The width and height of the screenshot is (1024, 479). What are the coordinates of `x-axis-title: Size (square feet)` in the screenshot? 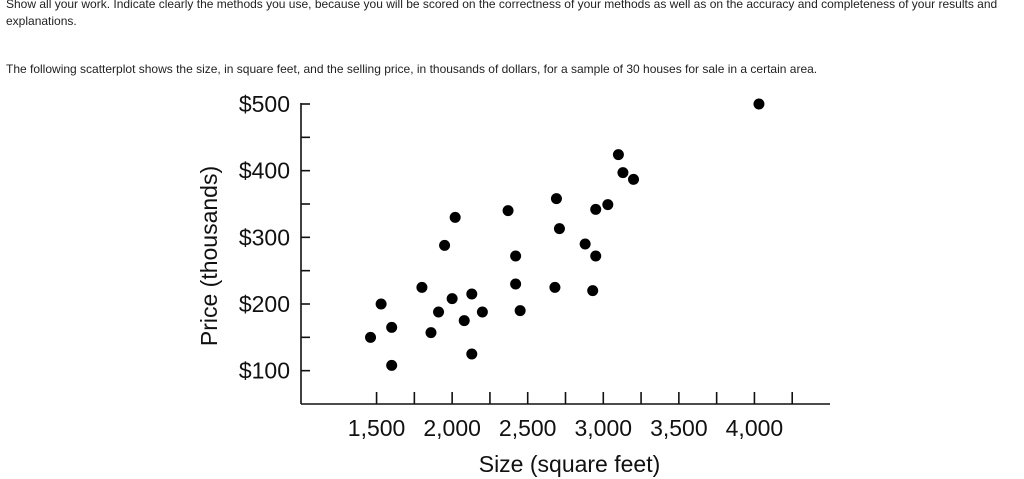 It's located at (570, 464).